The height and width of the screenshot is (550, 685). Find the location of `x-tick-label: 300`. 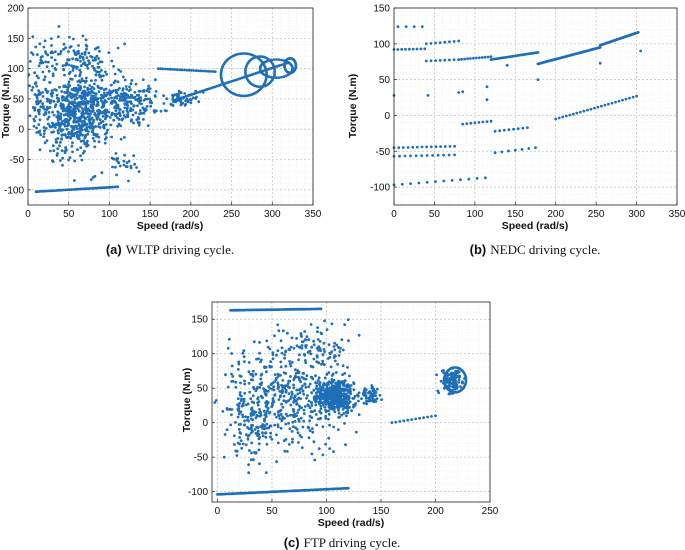

x-tick-label: 300 is located at coordinates (272, 214).